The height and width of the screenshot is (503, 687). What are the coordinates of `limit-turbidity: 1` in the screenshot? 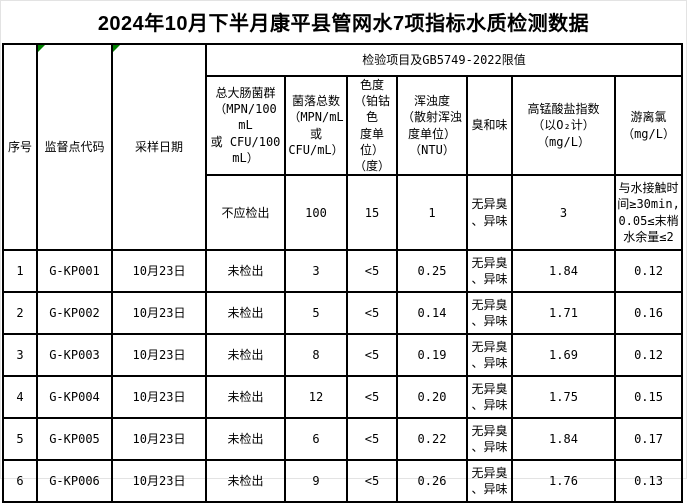 It's located at (432, 213).